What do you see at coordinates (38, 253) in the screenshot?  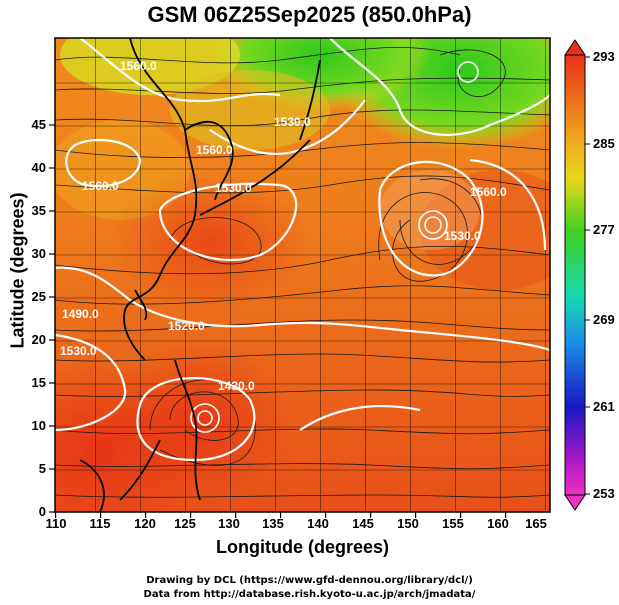 I see `y-tick-label: 30` at bounding box center [38, 253].